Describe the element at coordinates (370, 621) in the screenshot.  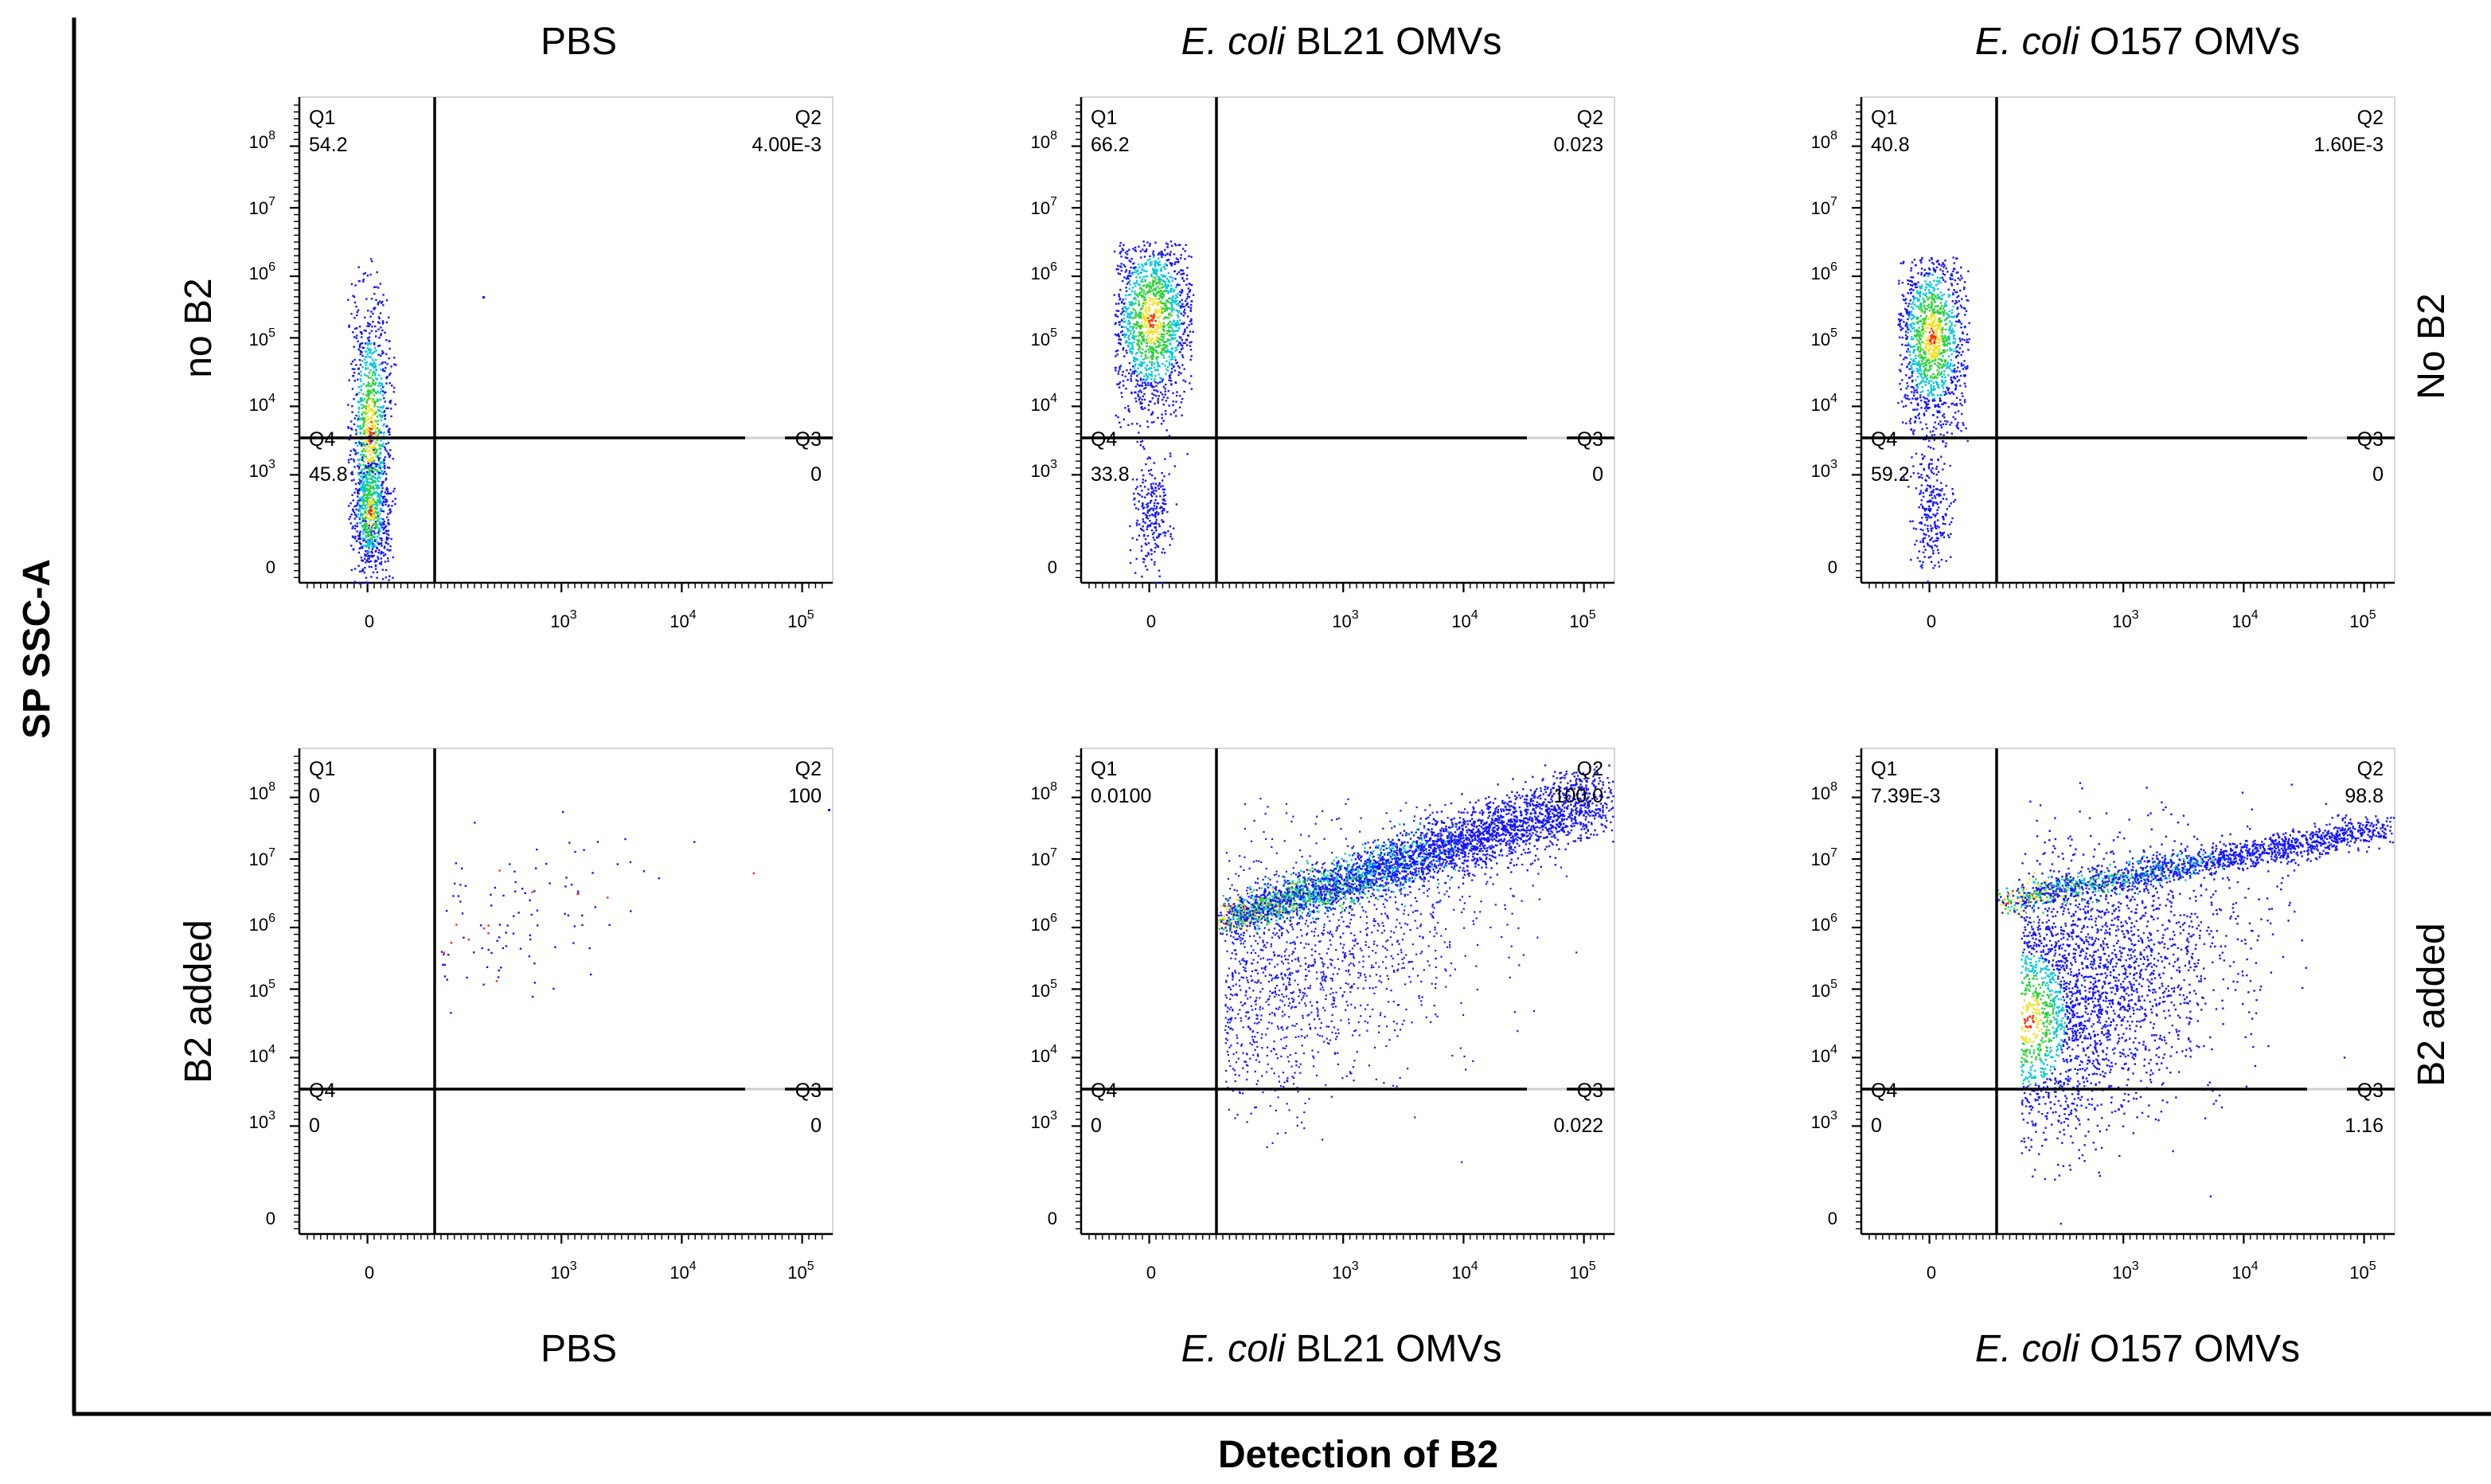
I see `x-tick-label: 0` at that location.